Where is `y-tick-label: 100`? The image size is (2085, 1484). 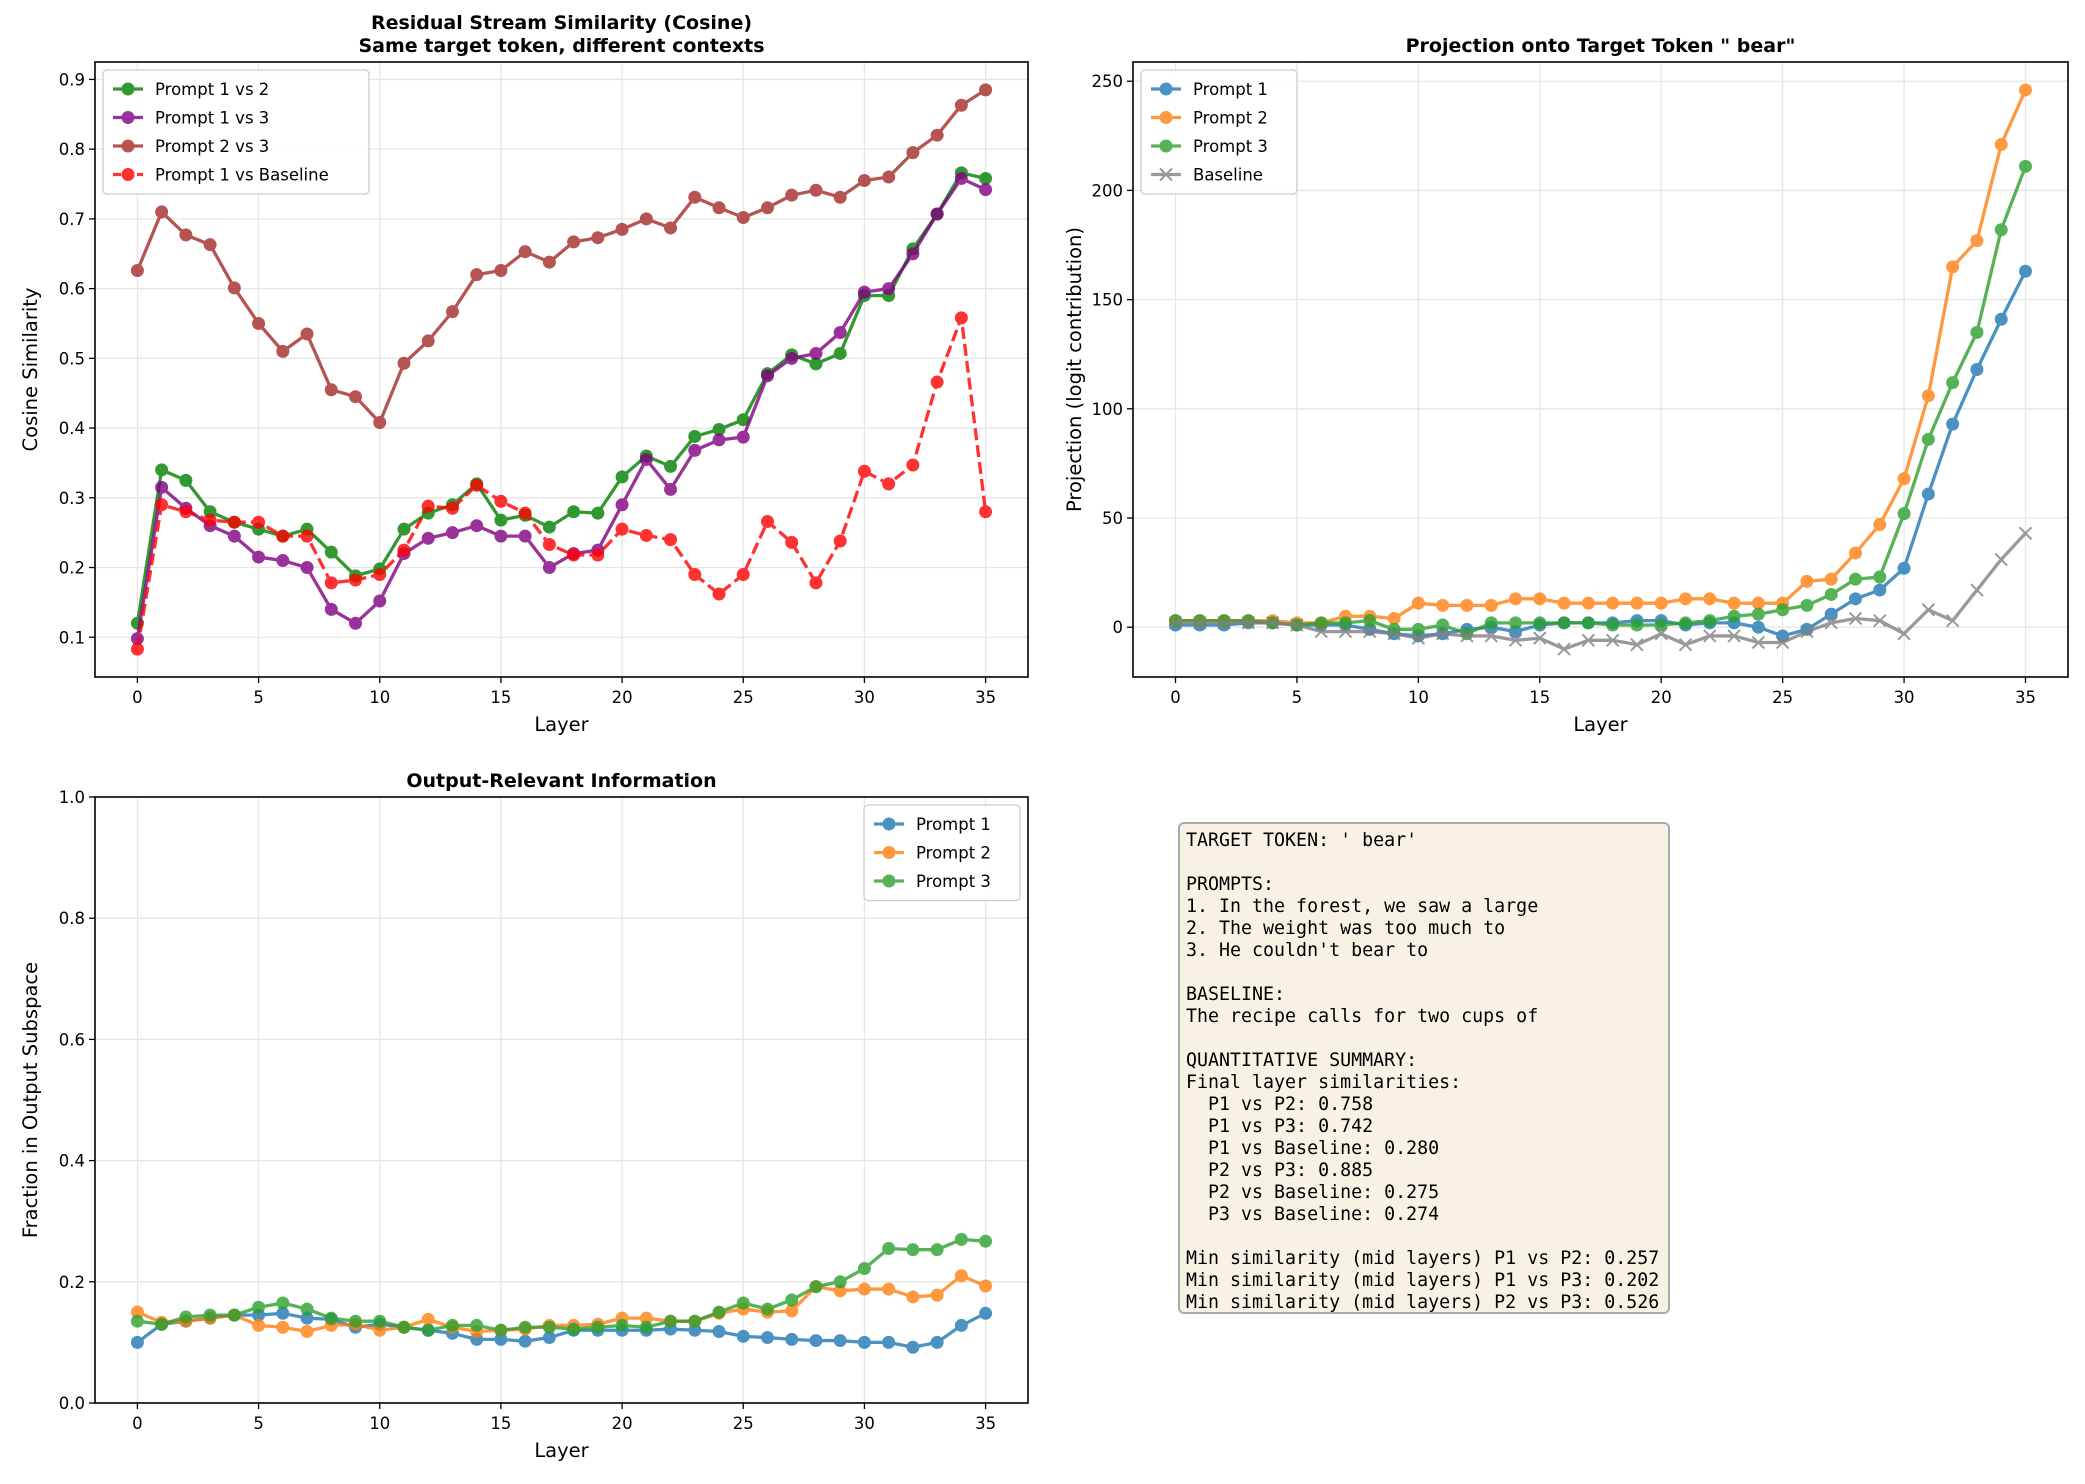
y-tick-label: 100 is located at coordinates (1108, 409).